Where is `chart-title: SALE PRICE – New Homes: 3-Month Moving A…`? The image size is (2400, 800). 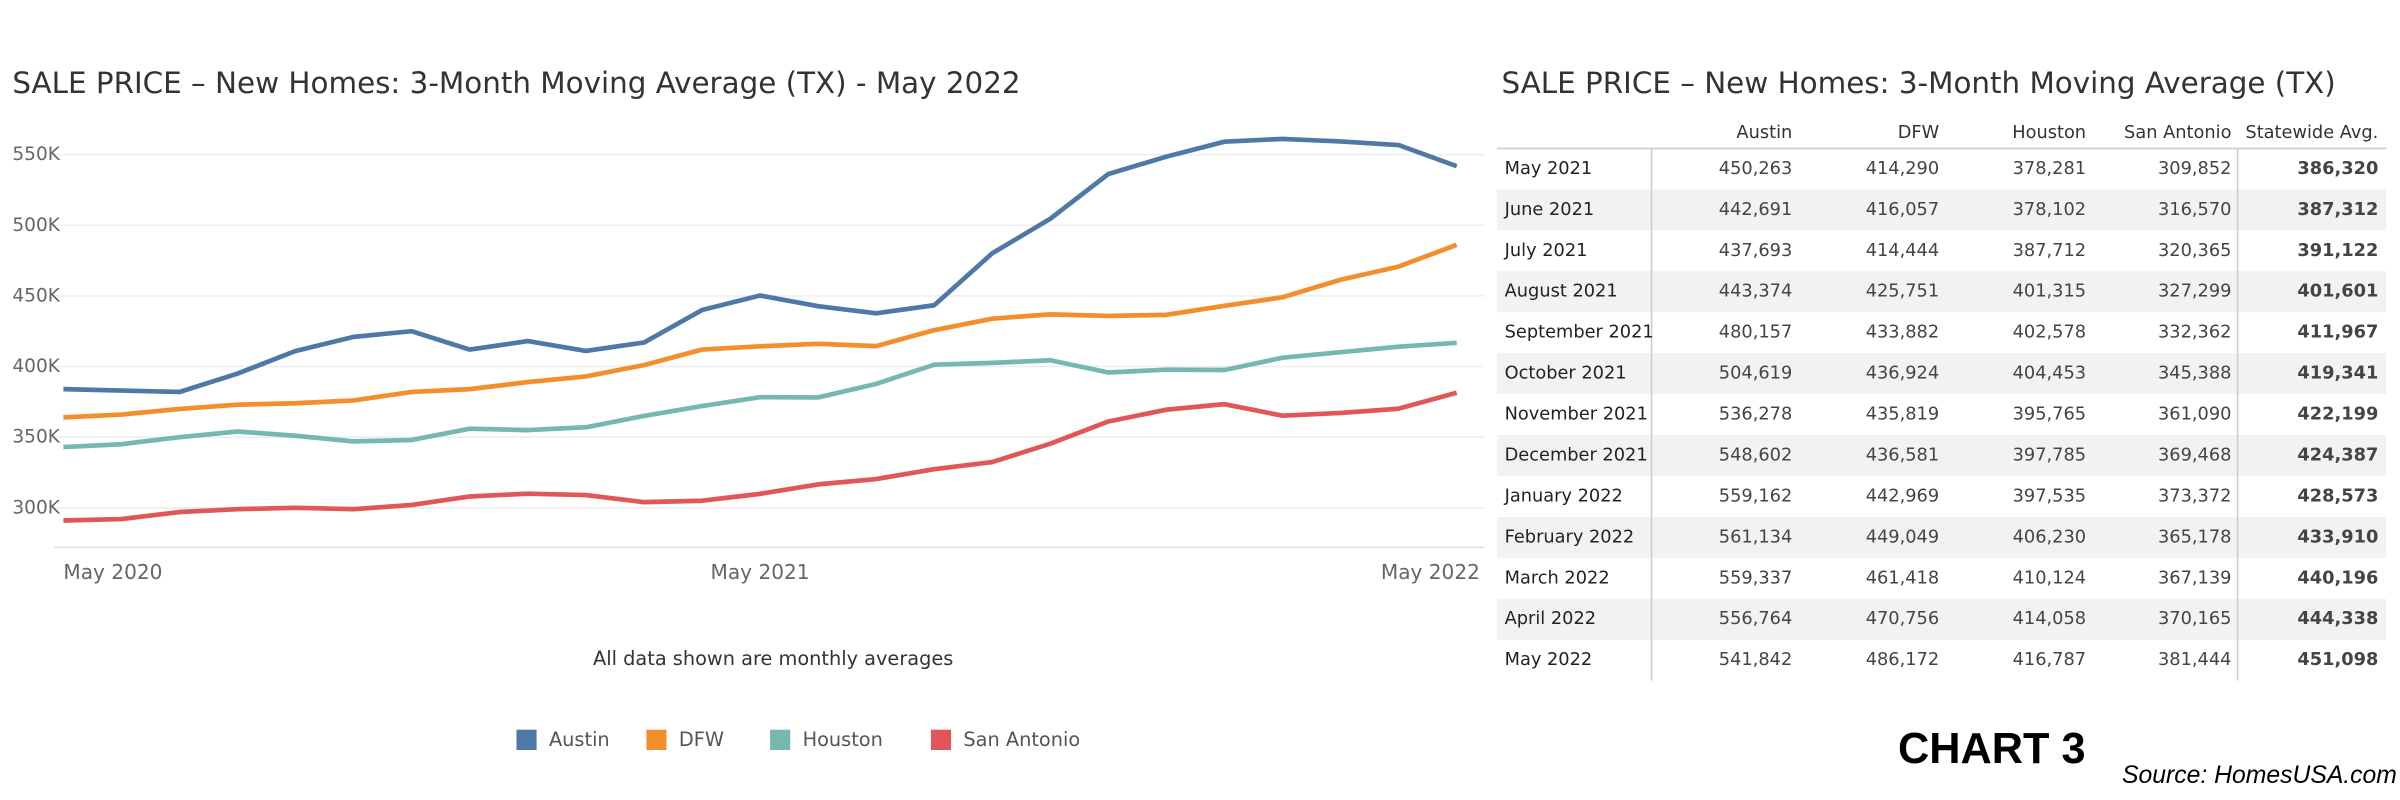 chart-title: SALE PRICE – New Homes: 3-Month Moving A… is located at coordinates (516, 83).